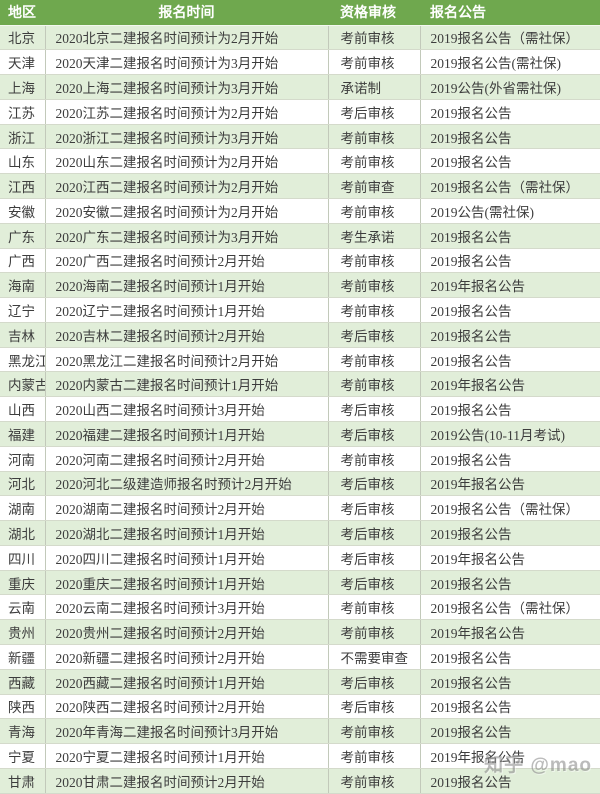 This screenshot has height=794, width=600. I want to click on table-row: 重庆 2020重庆二建报名时间预计1月开始 考后审核 2019报名公告, so click(300, 583).